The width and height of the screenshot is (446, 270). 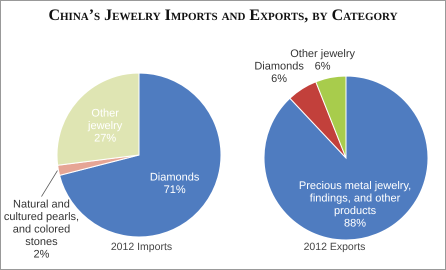 What do you see at coordinates (355, 223) in the screenshot?
I see `data-label: 88%` at bounding box center [355, 223].